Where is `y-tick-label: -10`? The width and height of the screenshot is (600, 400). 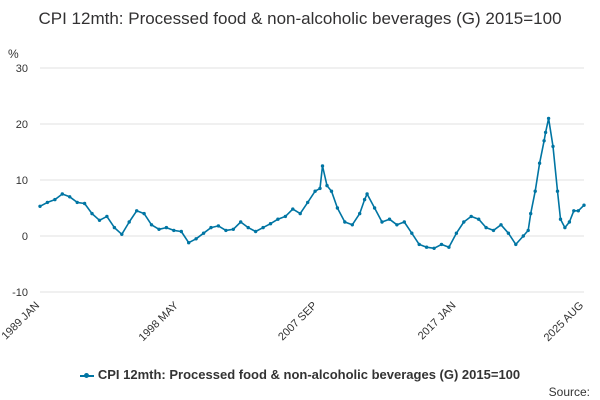
y-tick-label: -10 is located at coordinates (20, 293).